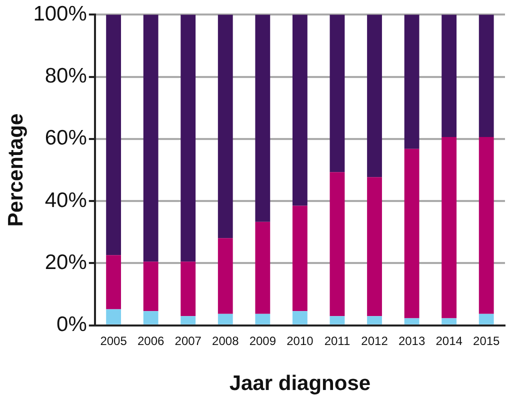 This screenshot has height=401, width=509. Describe the element at coordinates (262, 341) in the screenshot. I see `x-tick-label: 2009` at that location.